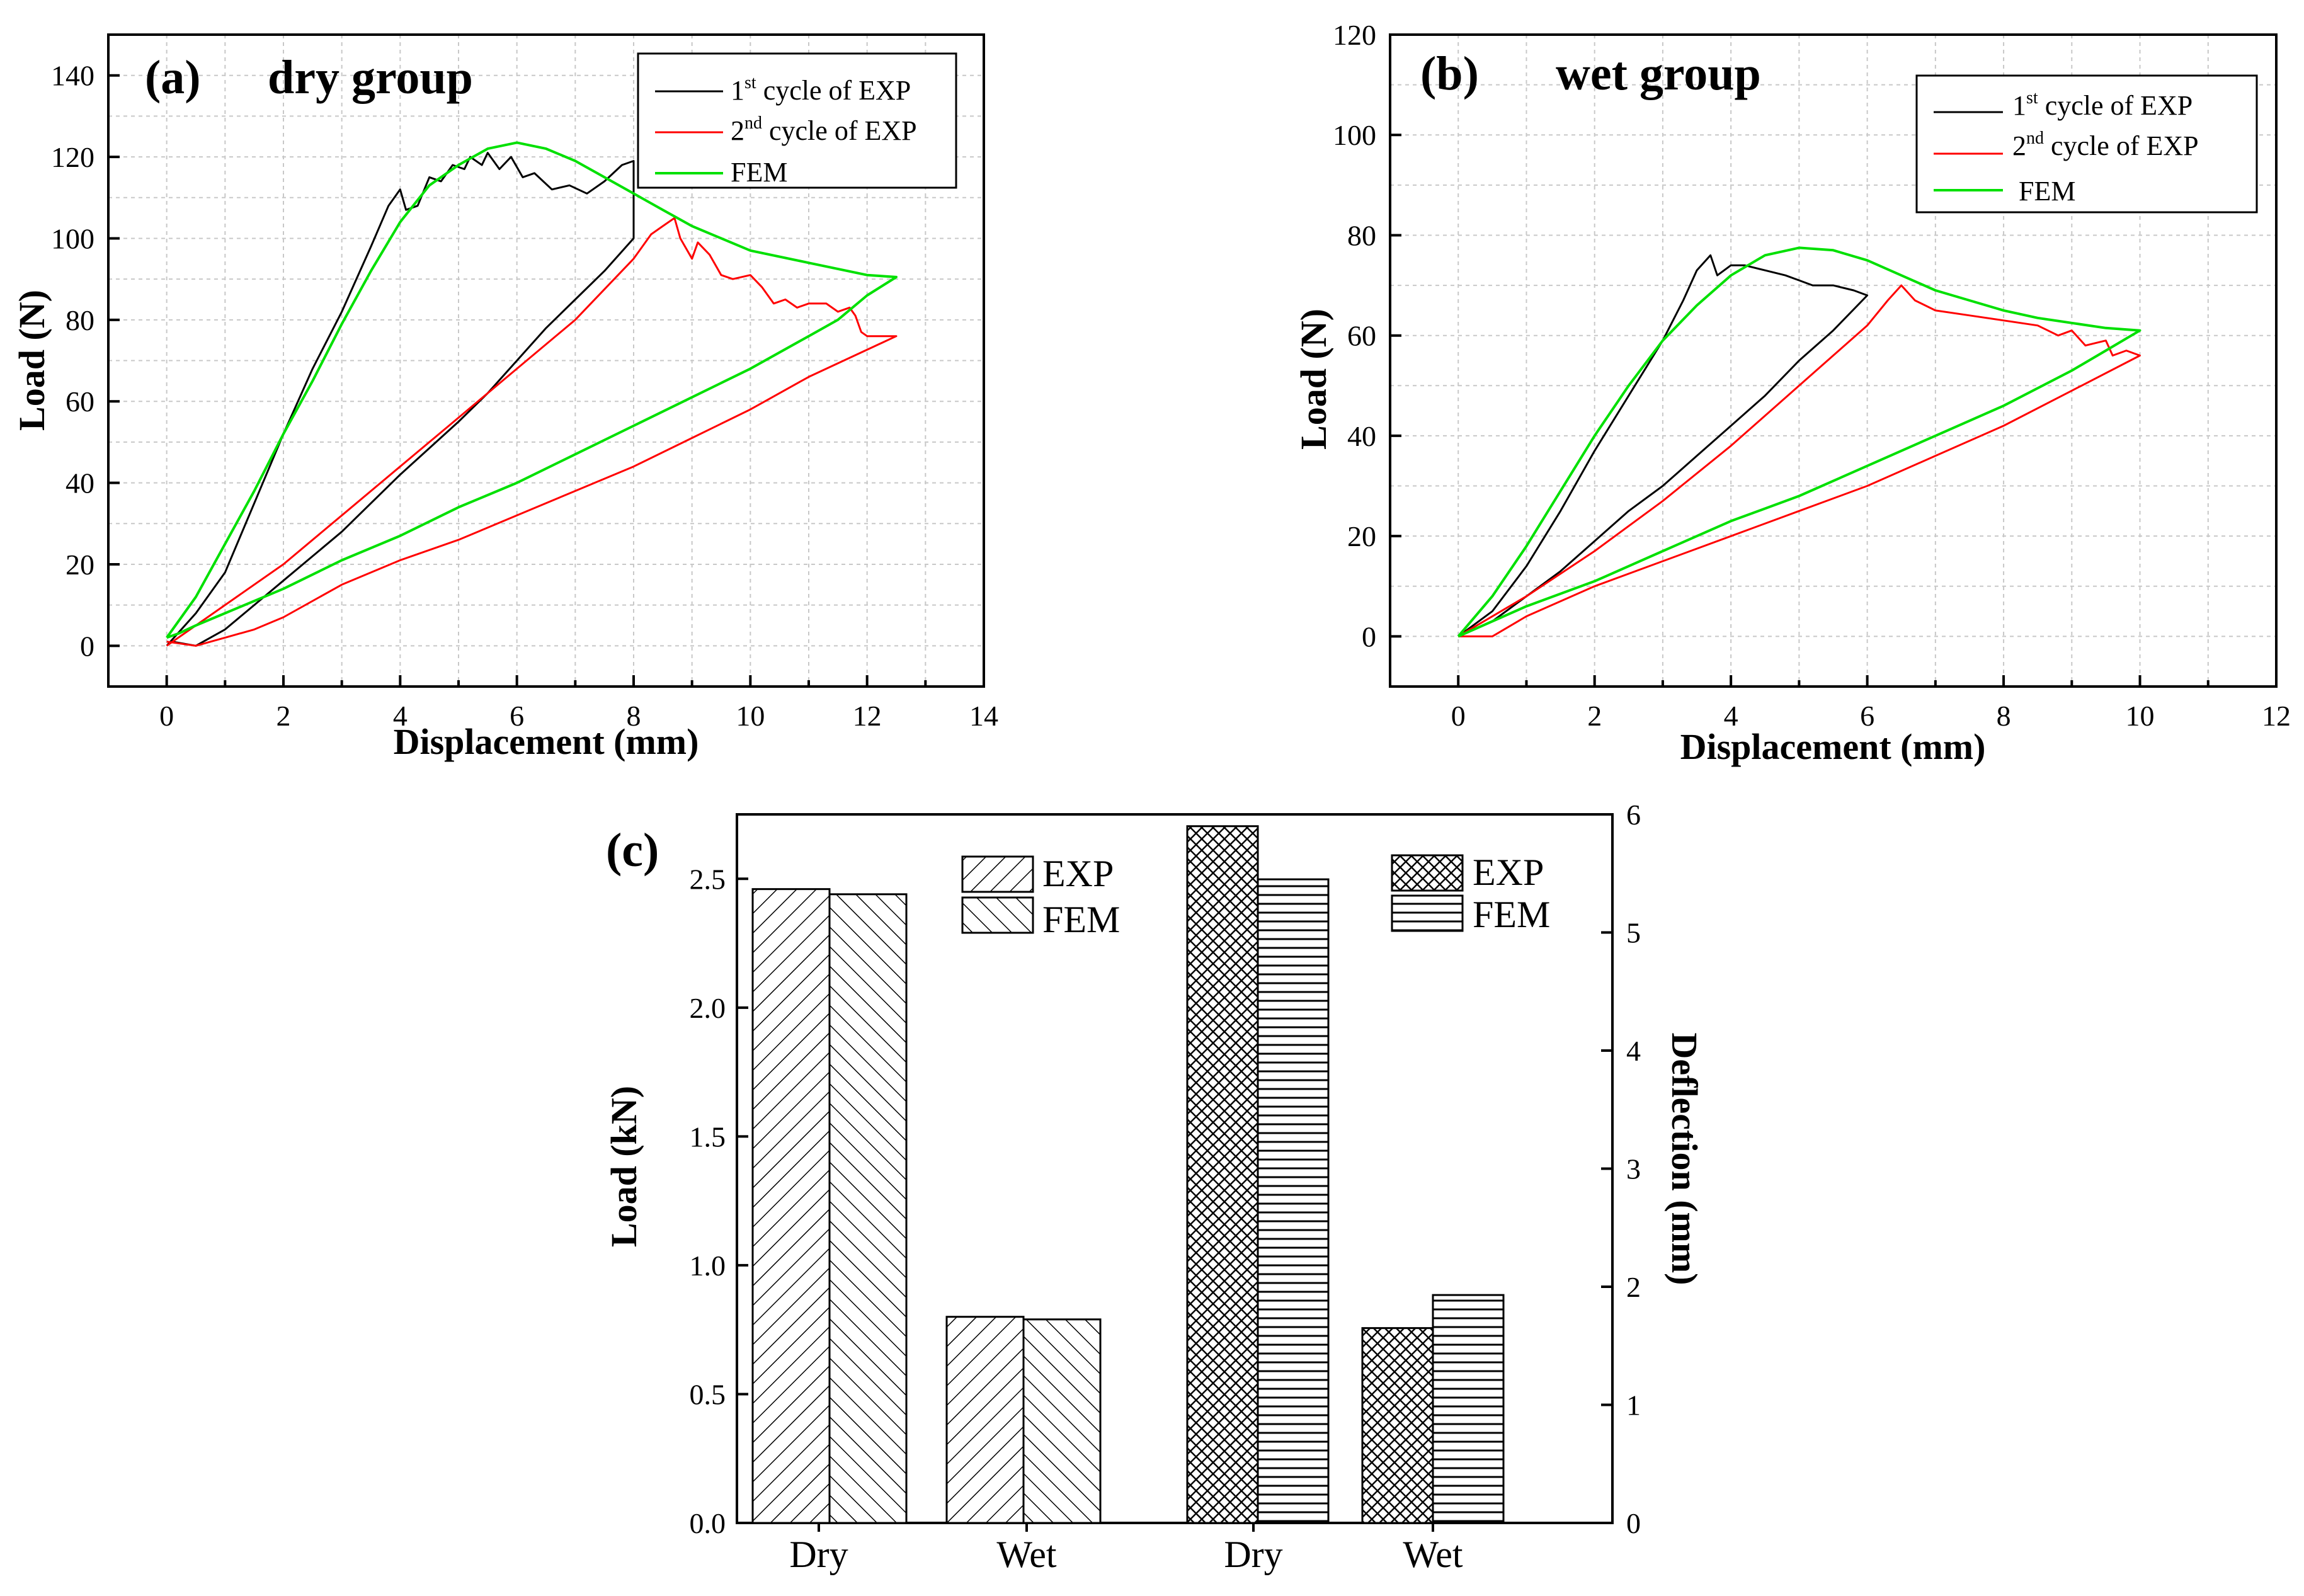 Image resolution: width=2304 pixels, height=1596 pixels. I want to click on panel-b-xtick-labels: 0 2 4 6 8 10 12, so click(1871, 716).